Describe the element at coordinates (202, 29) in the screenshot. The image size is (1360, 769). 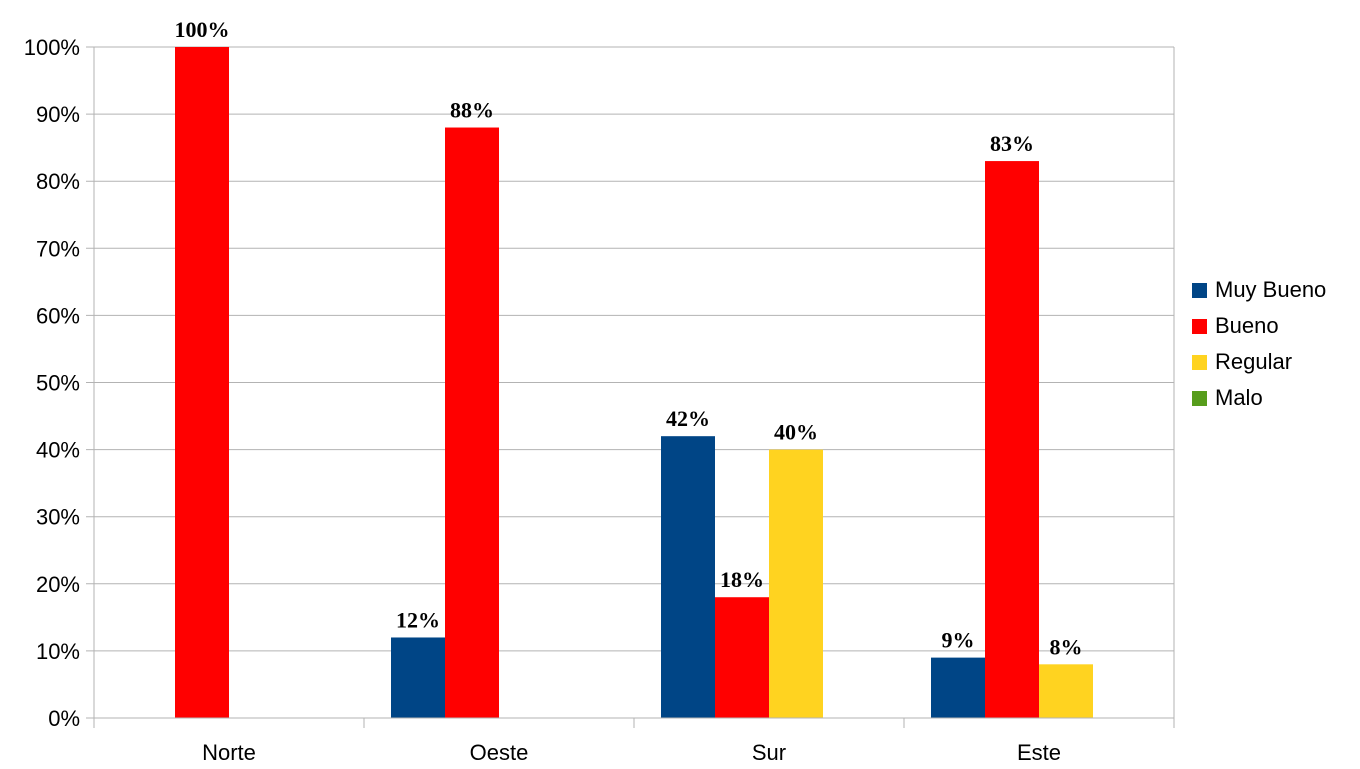
I see `data-label: 100%` at that location.